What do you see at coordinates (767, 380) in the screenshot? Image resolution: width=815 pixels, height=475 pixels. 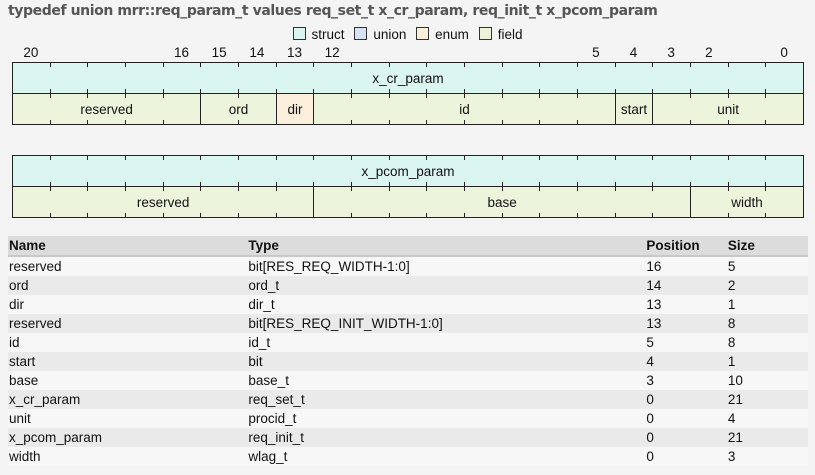 I see `cell-size: 10` at bounding box center [767, 380].